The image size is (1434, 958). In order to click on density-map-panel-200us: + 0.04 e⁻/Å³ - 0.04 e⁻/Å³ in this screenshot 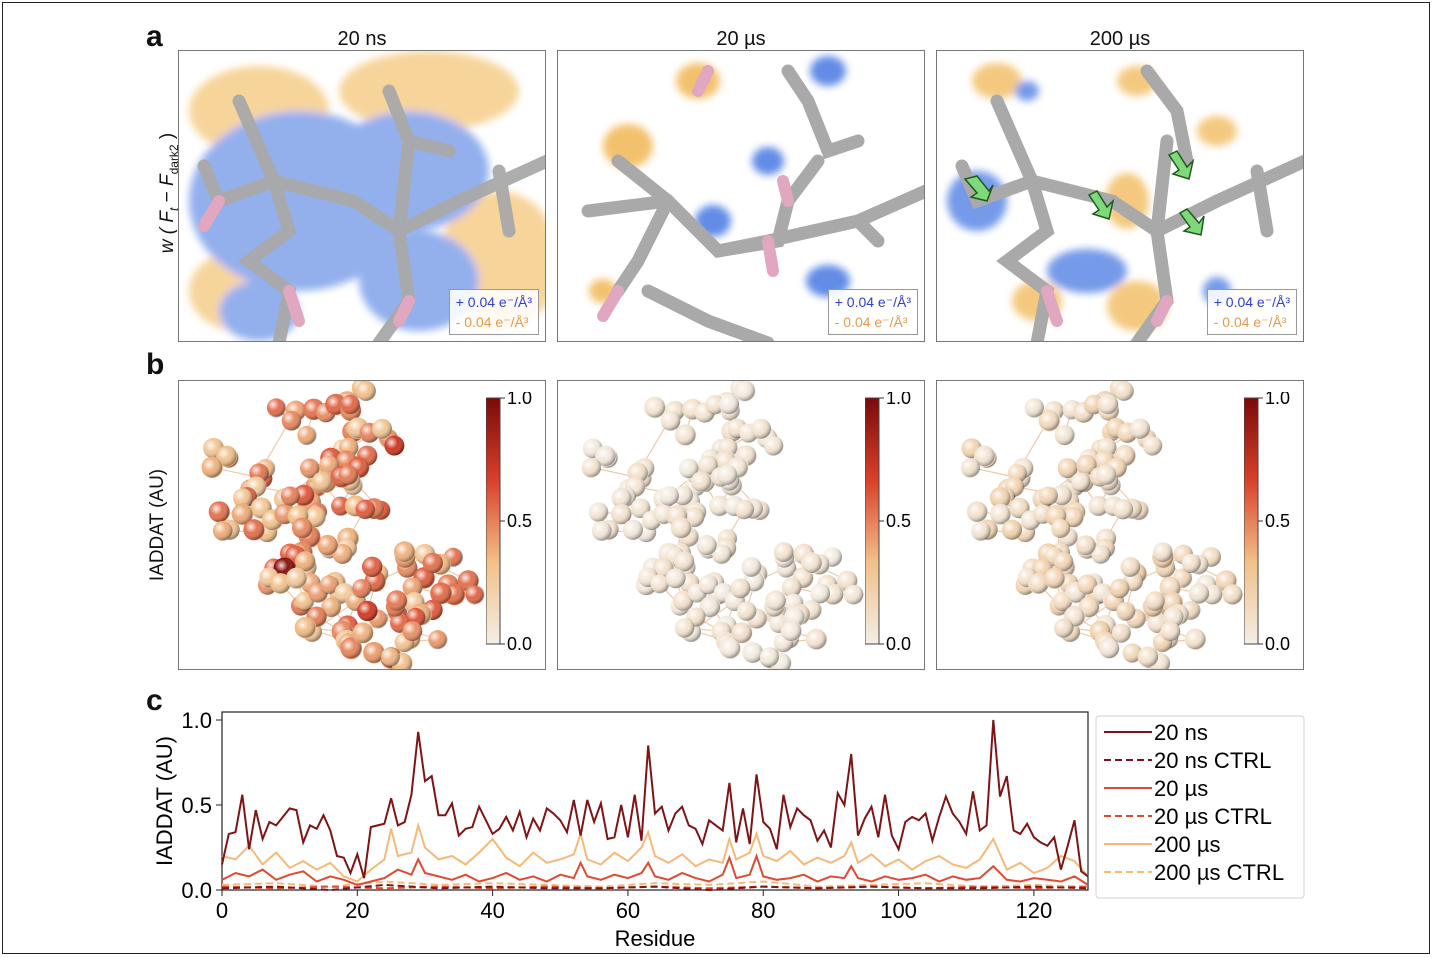, I will do `click(1120, 196)`.